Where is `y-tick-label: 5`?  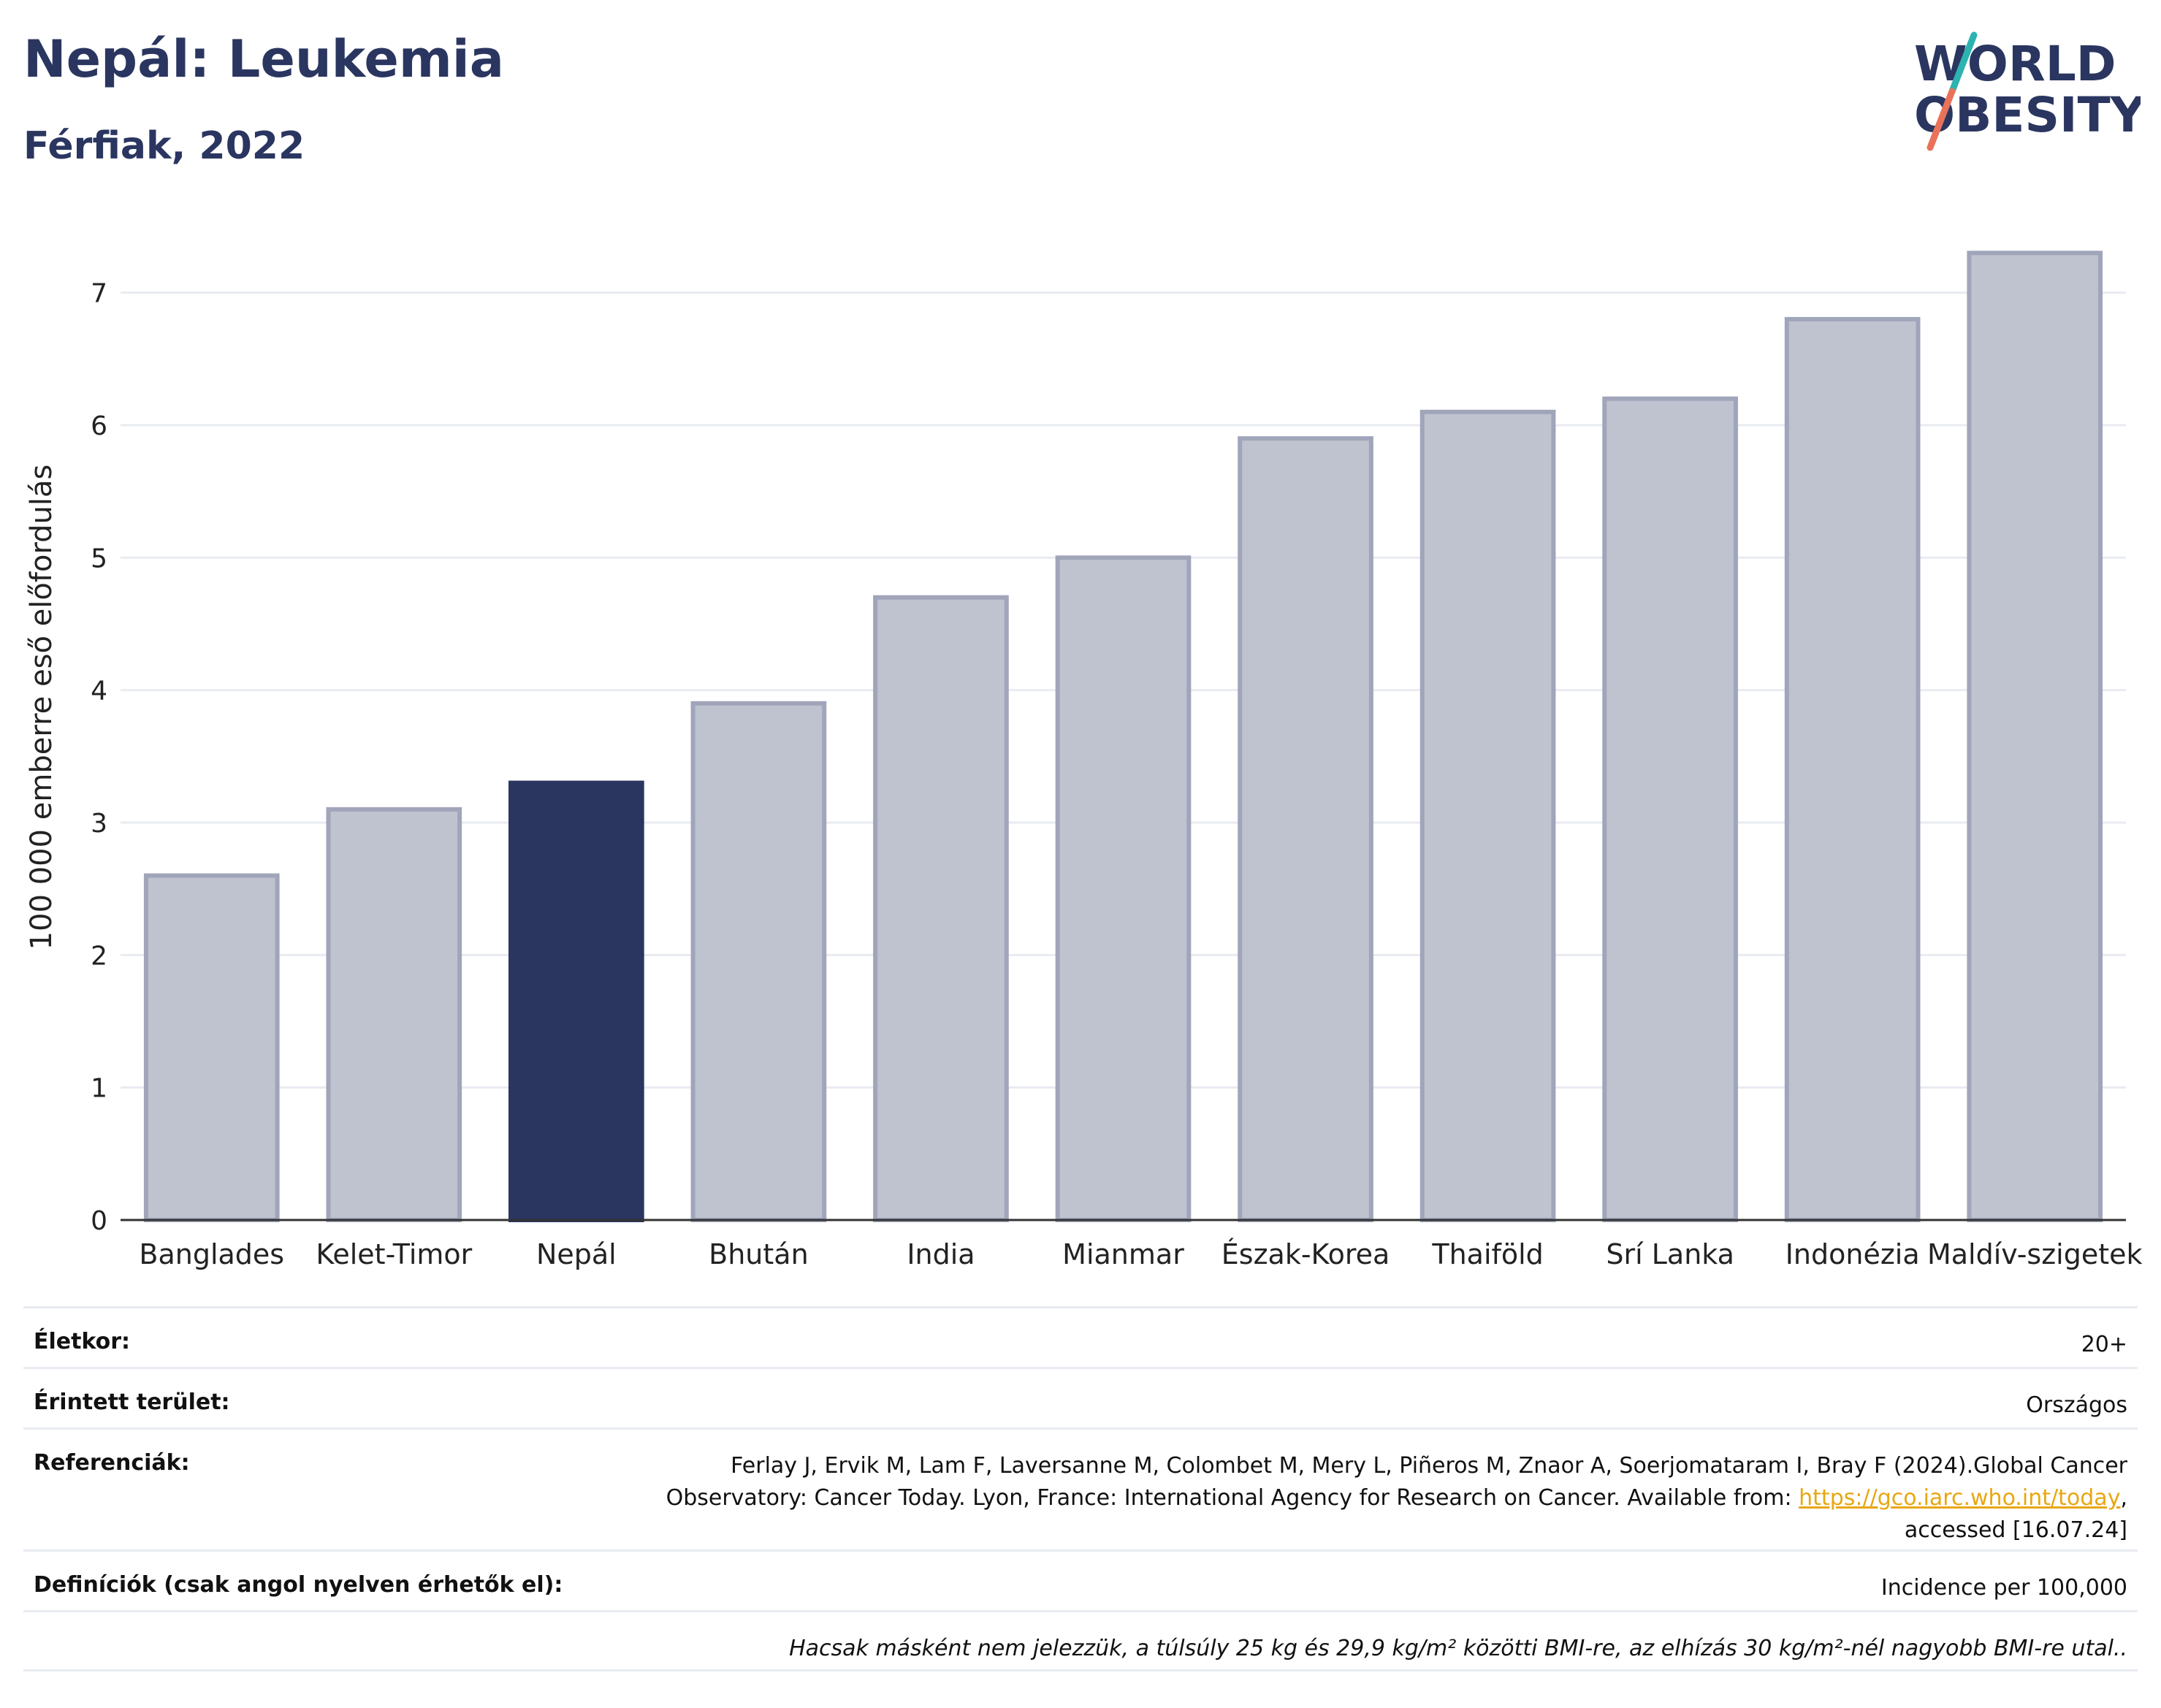
y-tick-label: 5 is located at coordinates (99, 558).